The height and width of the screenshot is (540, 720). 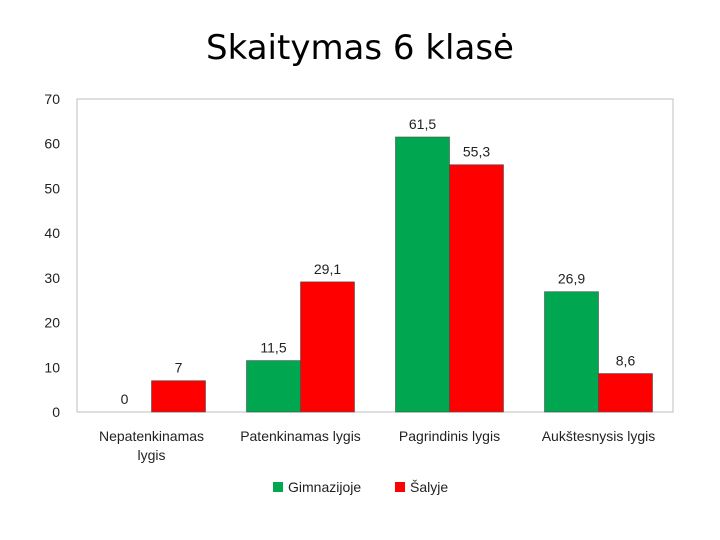 What do you see at coordinates (52, 99) in the screenshot?
I see `y-tick-label: 70` at bounding box center [52, 99].